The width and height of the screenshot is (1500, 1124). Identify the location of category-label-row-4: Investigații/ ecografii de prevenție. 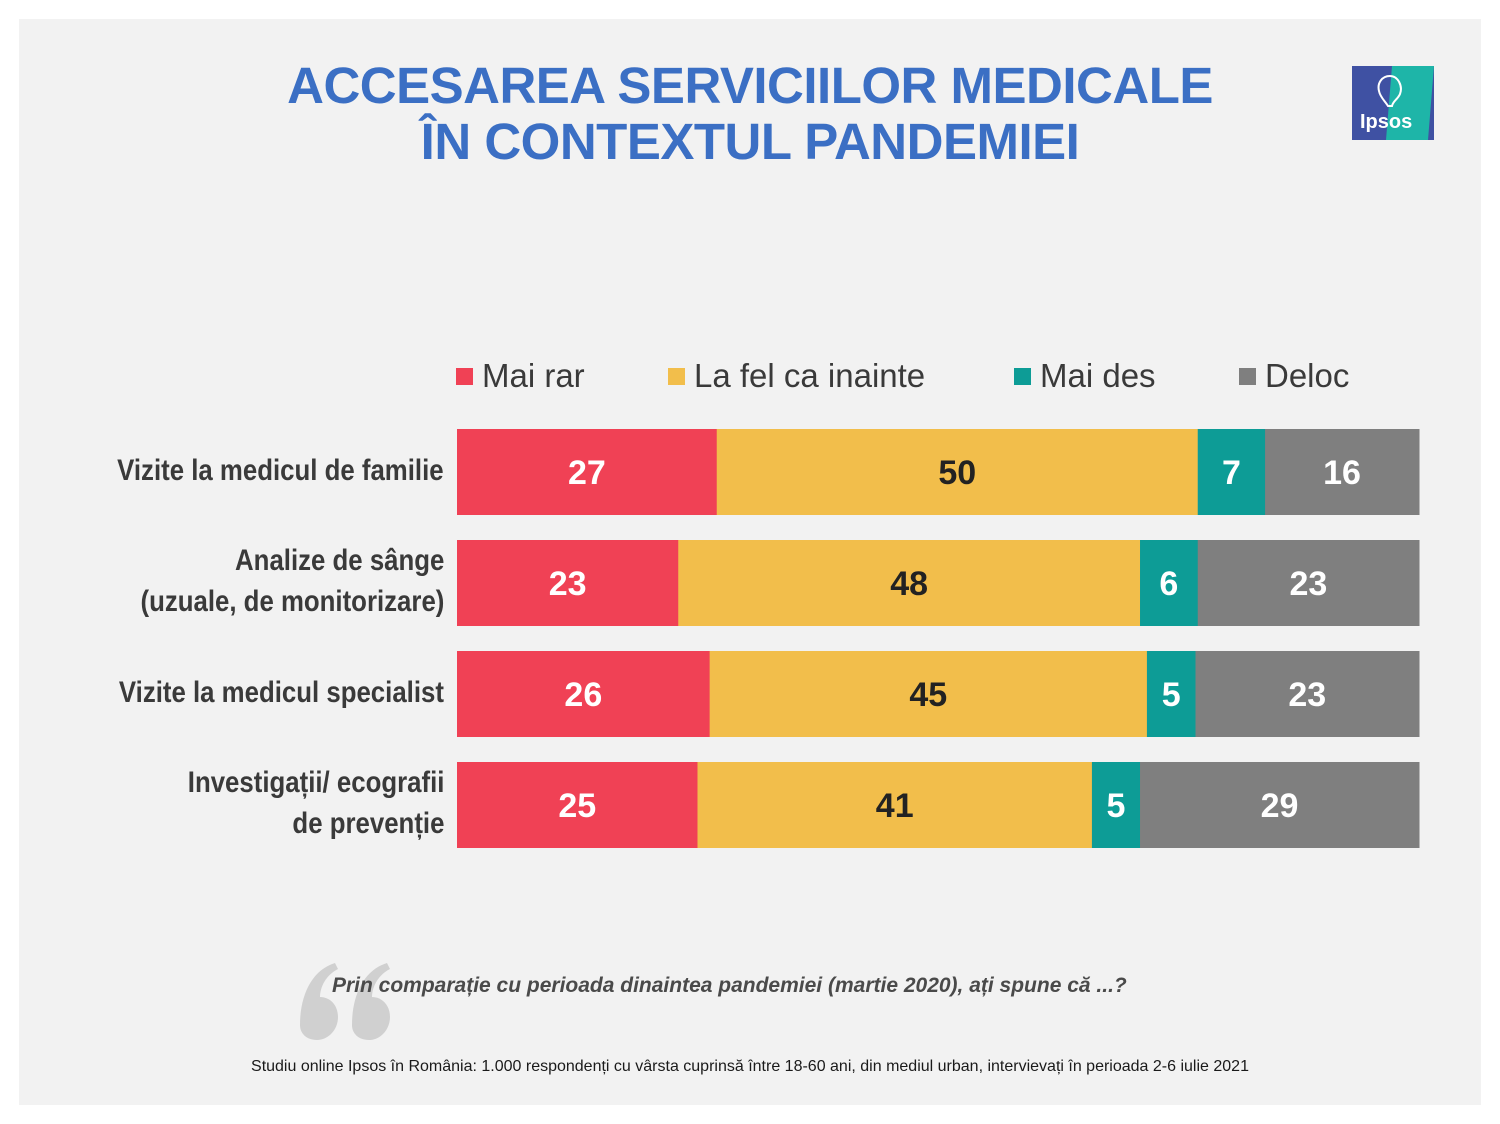
(315, 803).